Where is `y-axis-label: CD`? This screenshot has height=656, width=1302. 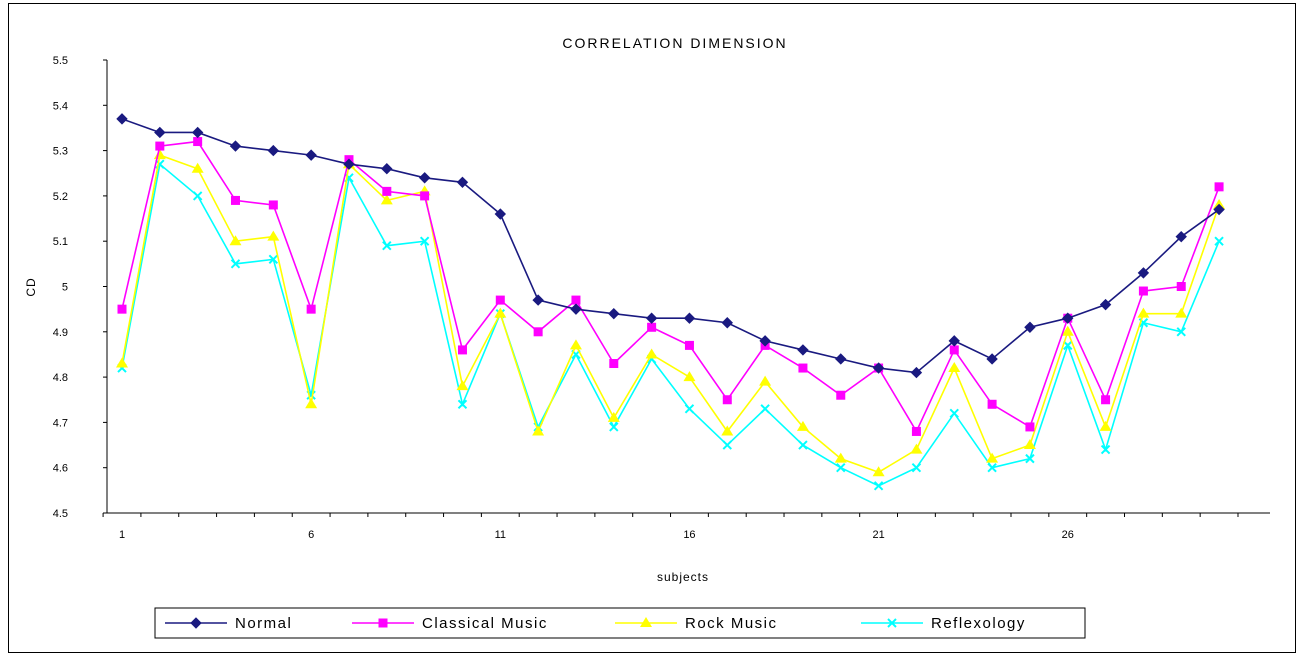
y-axis-label: CD is located at coordinates (31, 286).